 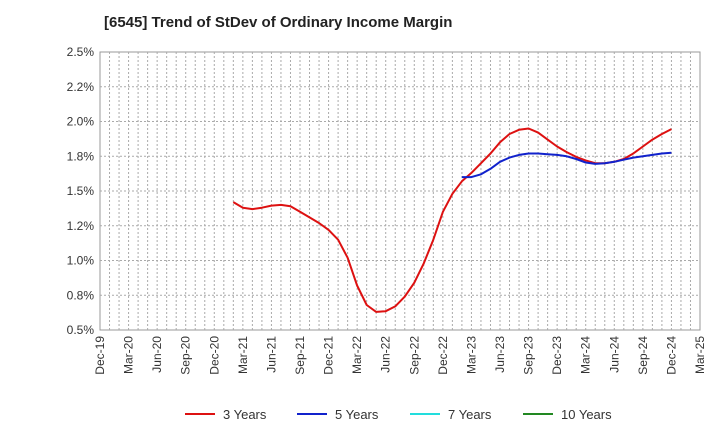 What do you see at coordinates (671, 355) in the screenshot?
I see `x-tick-label: Dec-24` at bounding box center [671, 355].